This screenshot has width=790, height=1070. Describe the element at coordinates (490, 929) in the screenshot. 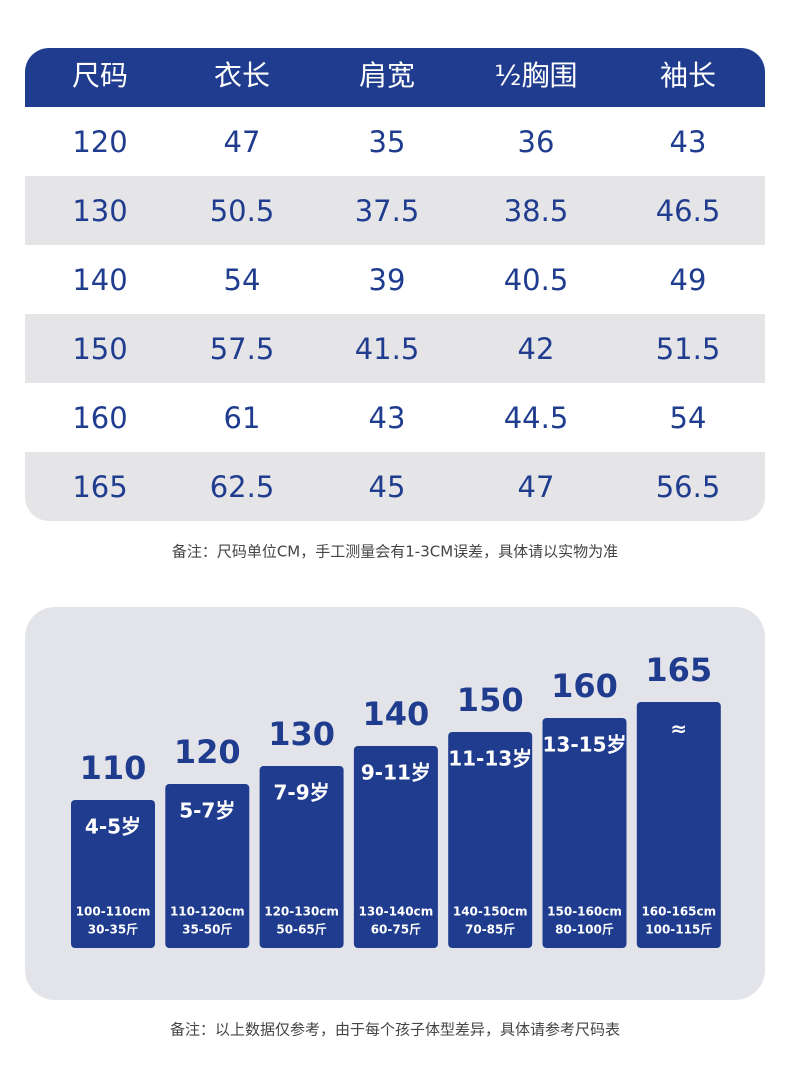

I see `weight-range: 70-85斤` at that location.